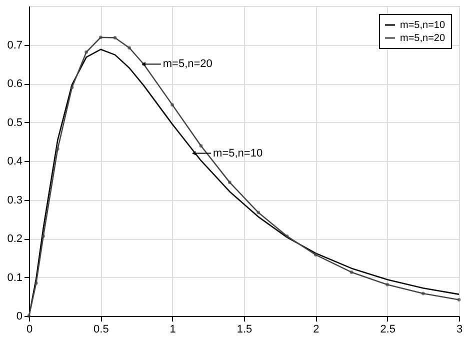  I want to click on y-tick-label: 0.4, so click(14, 162).